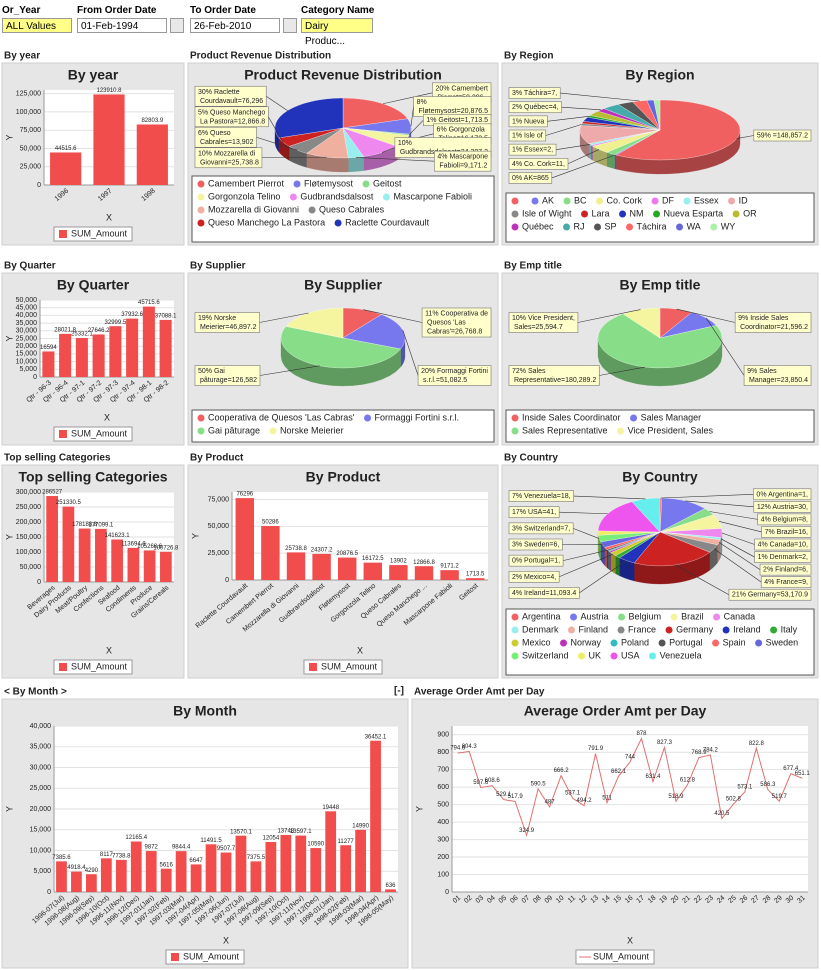 This screenshot has width=821, height=970. What do you see at coordinates (66, 149) in the screenshot?
I see `value-label: 44515.6` at bounding box center [66, 149].